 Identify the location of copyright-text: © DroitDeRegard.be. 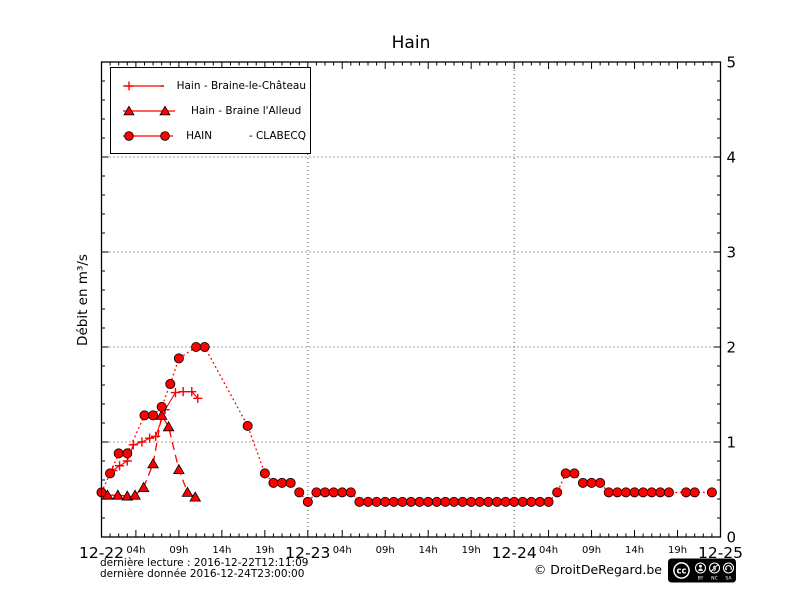
(597, 569).